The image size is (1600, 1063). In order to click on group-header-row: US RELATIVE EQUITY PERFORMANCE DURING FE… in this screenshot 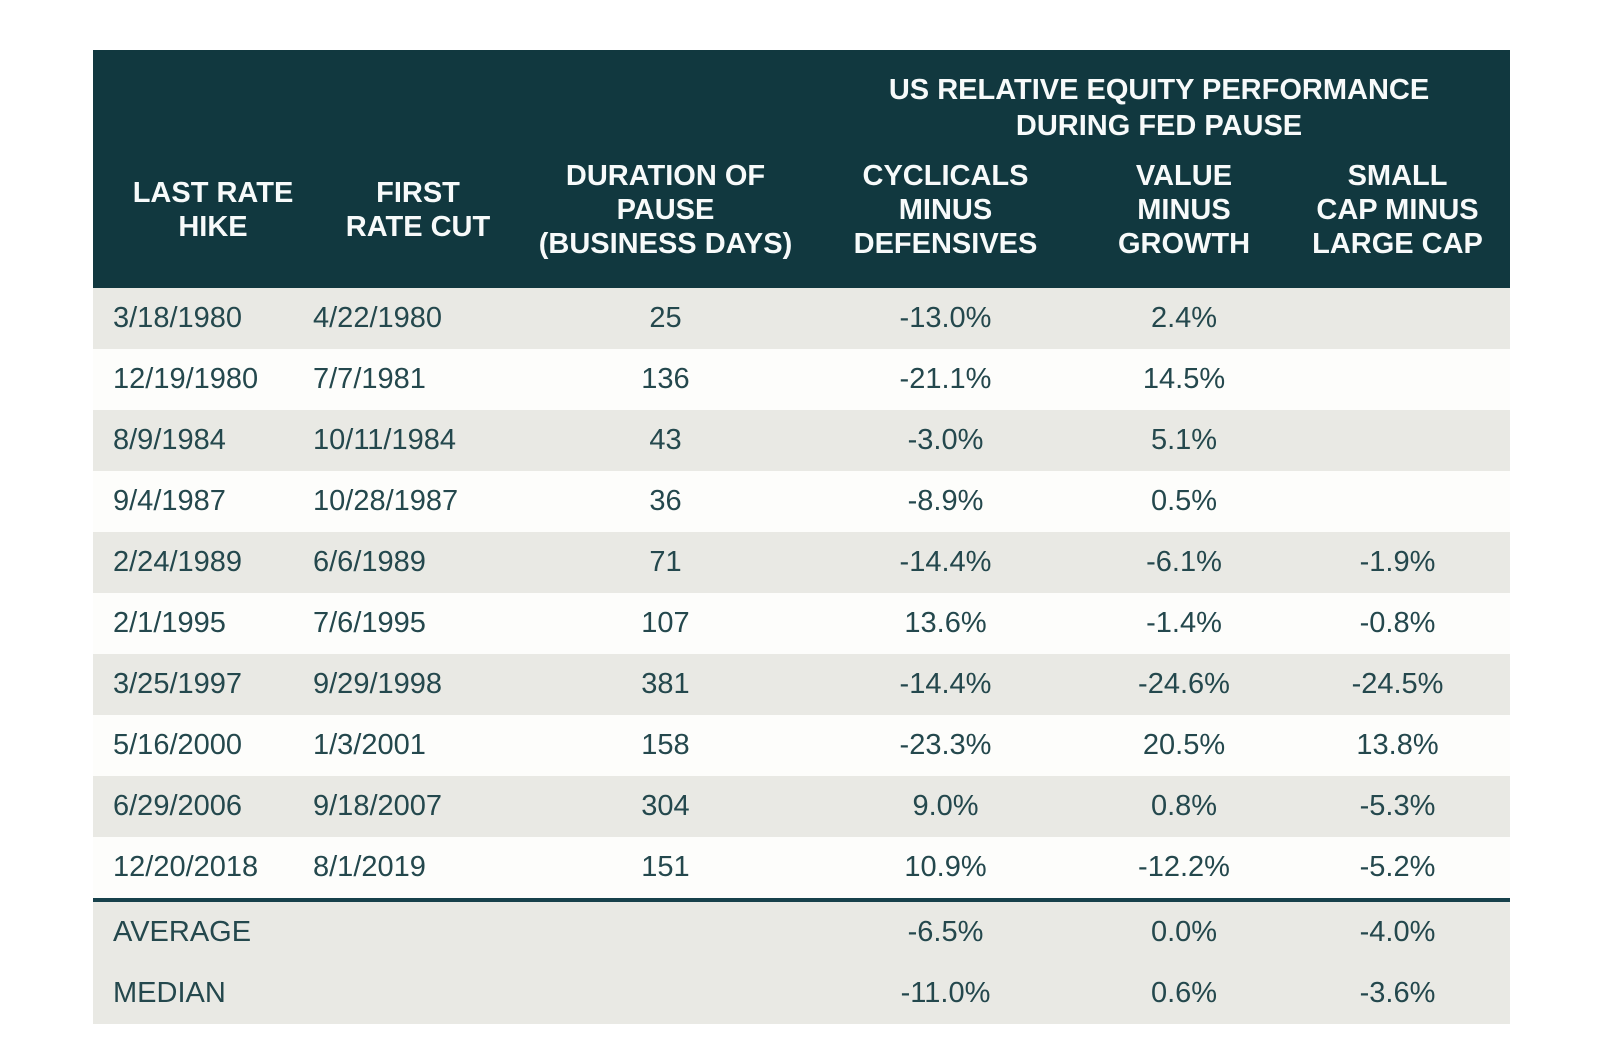, I will do `click(802, 97)`.